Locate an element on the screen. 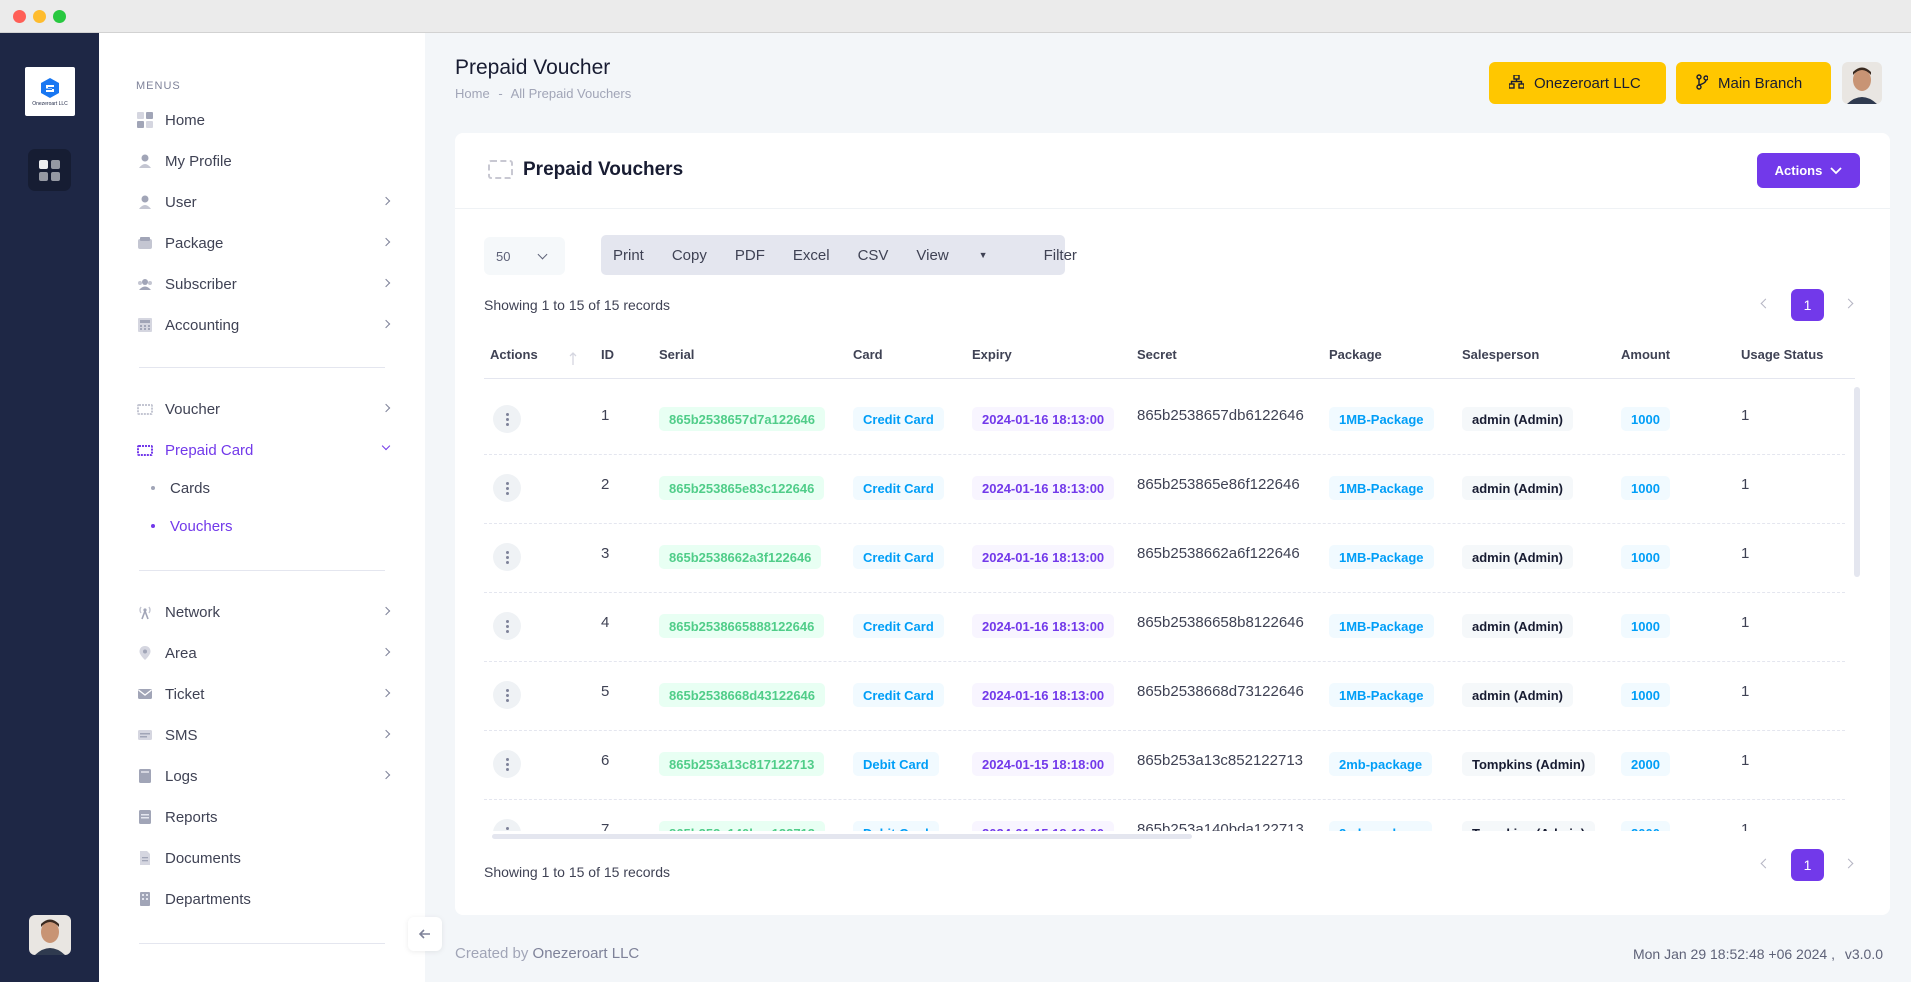 Image resolution: width=1911 pixels, height=982 pixels. document-icon is located at coordinates (145, 858).